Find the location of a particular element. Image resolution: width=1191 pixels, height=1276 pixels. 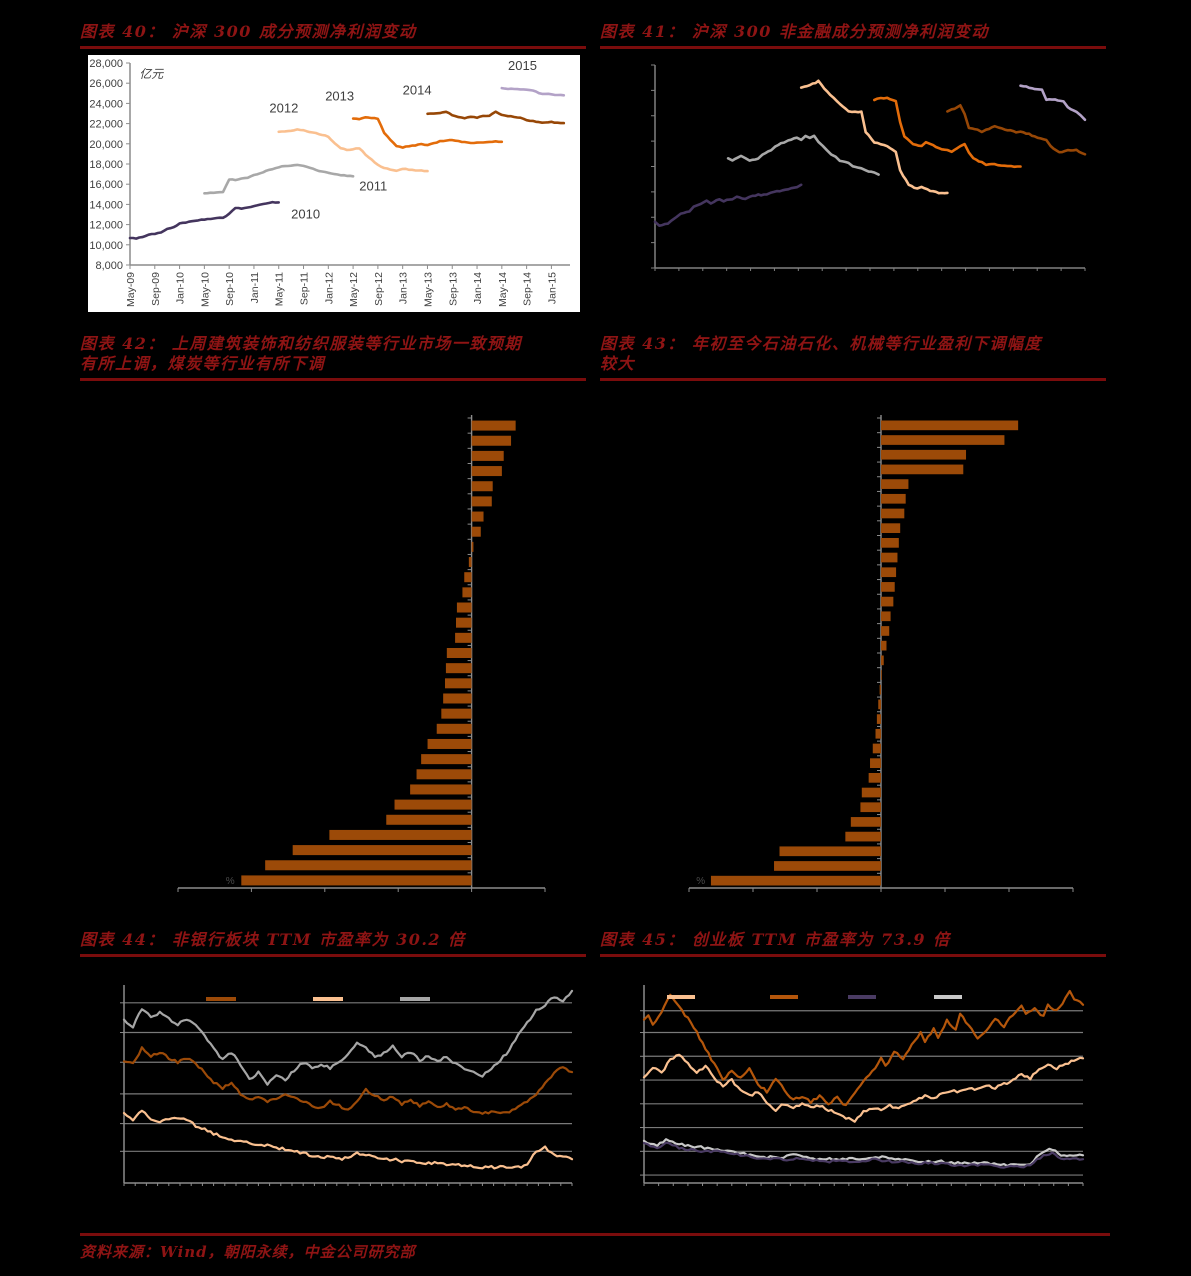

svg-text: Sep-10 is located at coordinates (230, 289).